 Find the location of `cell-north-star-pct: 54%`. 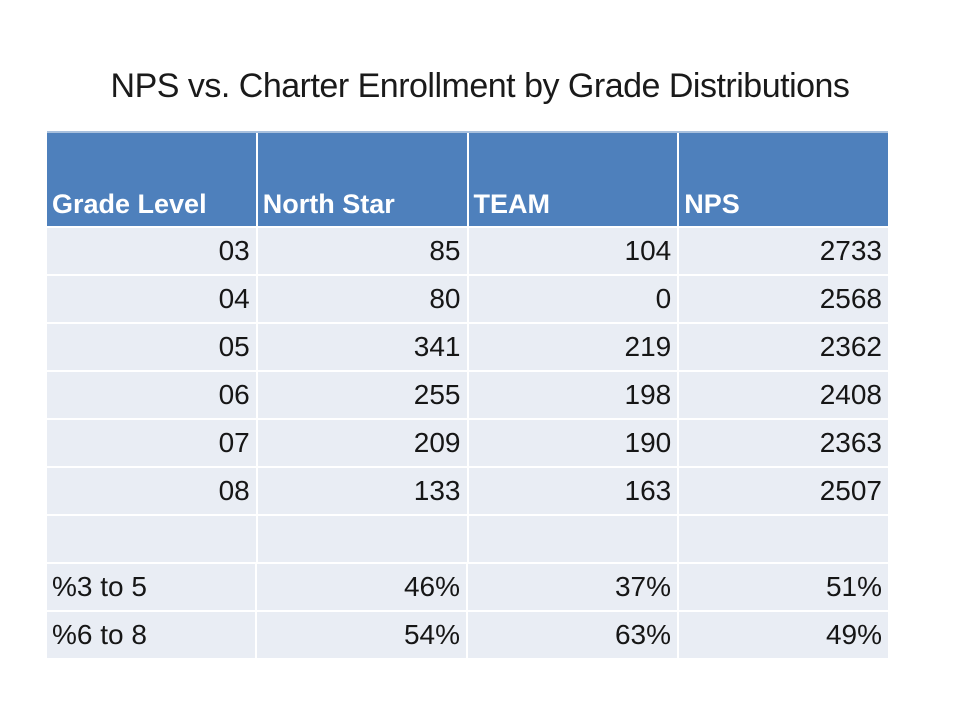

cell-north-star-pct: 54% is located at coordinates (361, 635).